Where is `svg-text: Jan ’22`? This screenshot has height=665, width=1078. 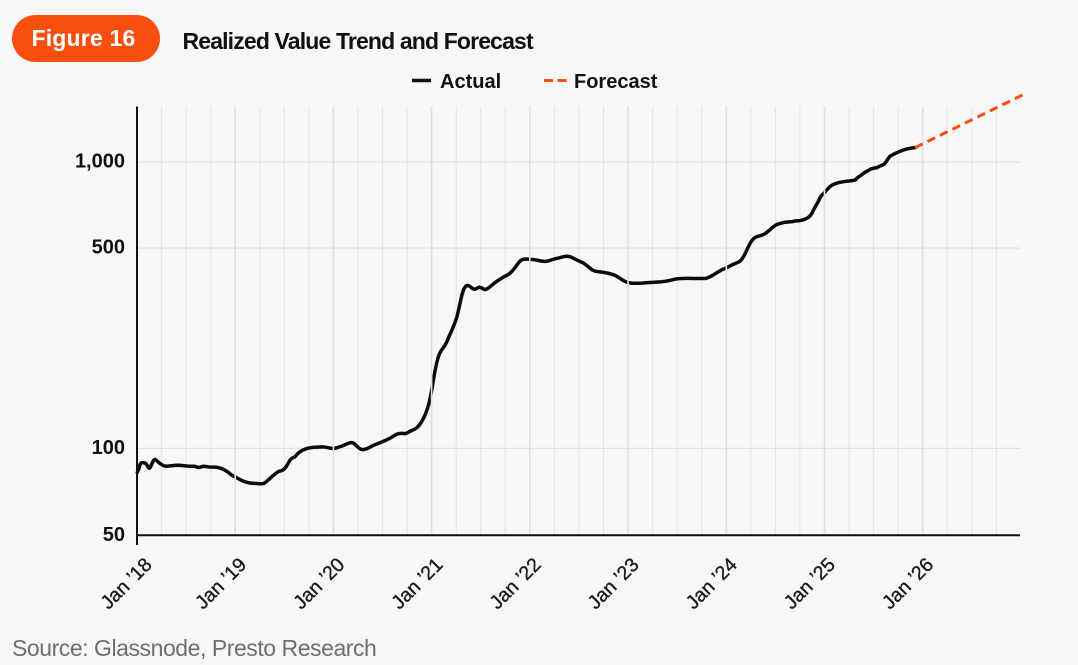
svg-text: Jan ’22 is located at coordinates (516, 584).